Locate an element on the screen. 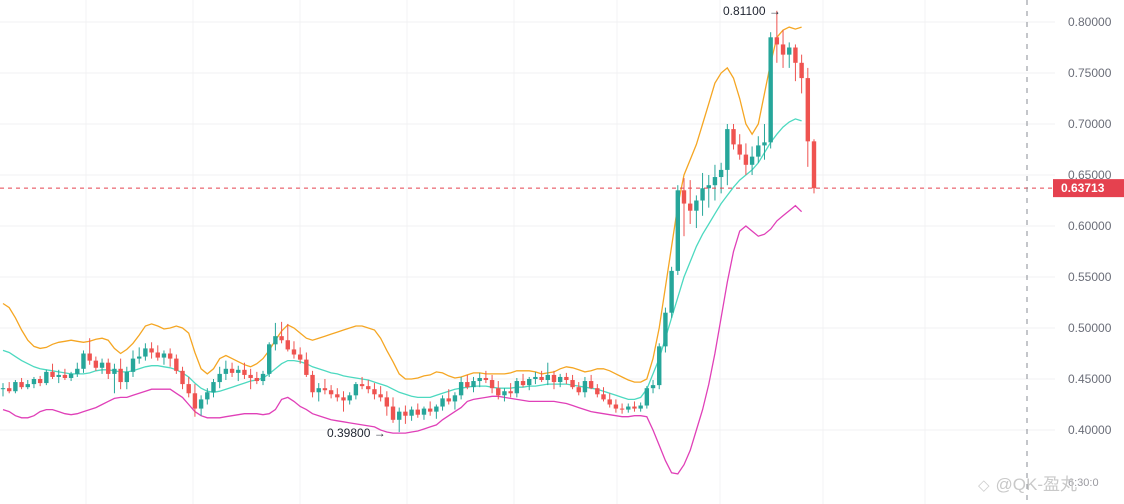 The image size is (1124, 504). price-axis-tick: 0.75000 is located at coordinates (1090, 73).